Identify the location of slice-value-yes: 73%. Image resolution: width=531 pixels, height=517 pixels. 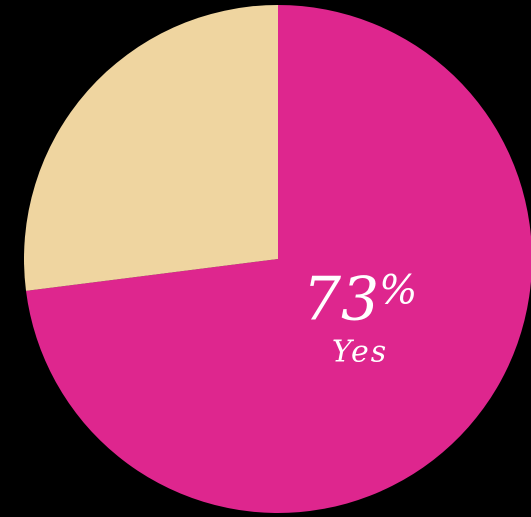
(360, 300).